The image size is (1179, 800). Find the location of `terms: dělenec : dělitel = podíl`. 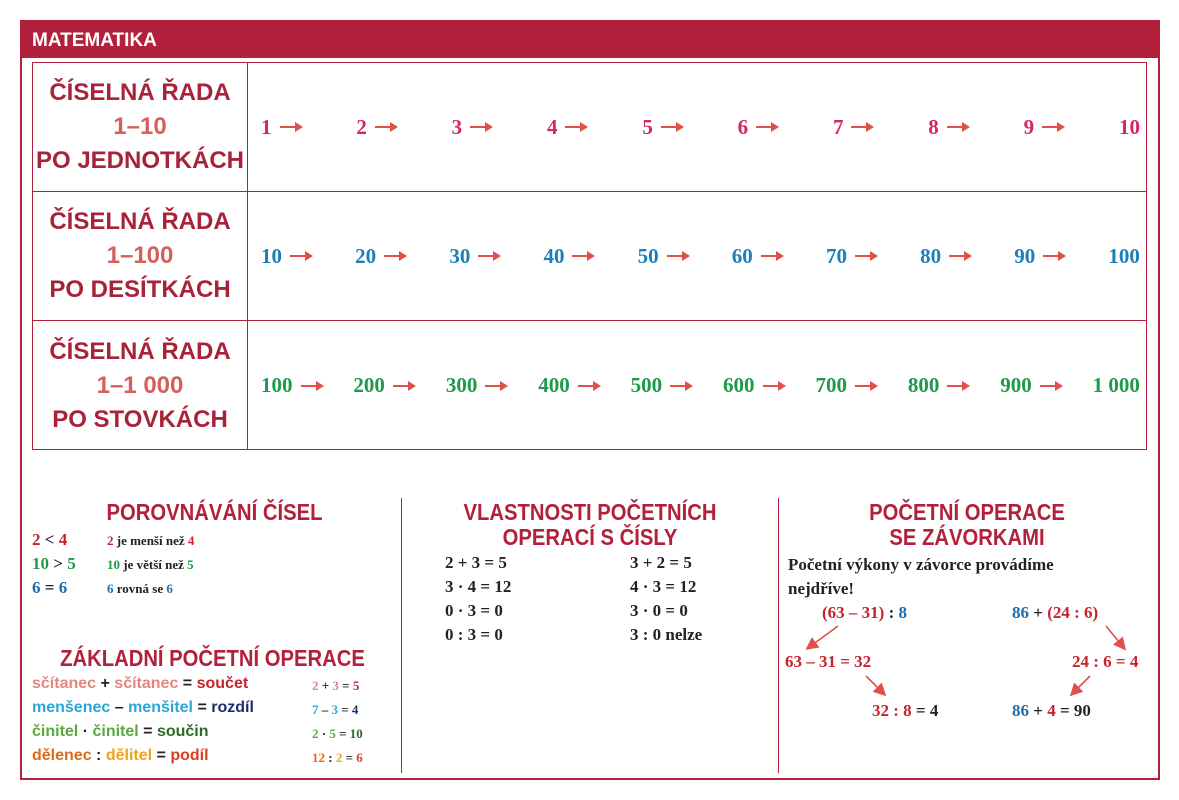

terms: dělenec : dělitel = podíl is located at coordinates (120, 756).